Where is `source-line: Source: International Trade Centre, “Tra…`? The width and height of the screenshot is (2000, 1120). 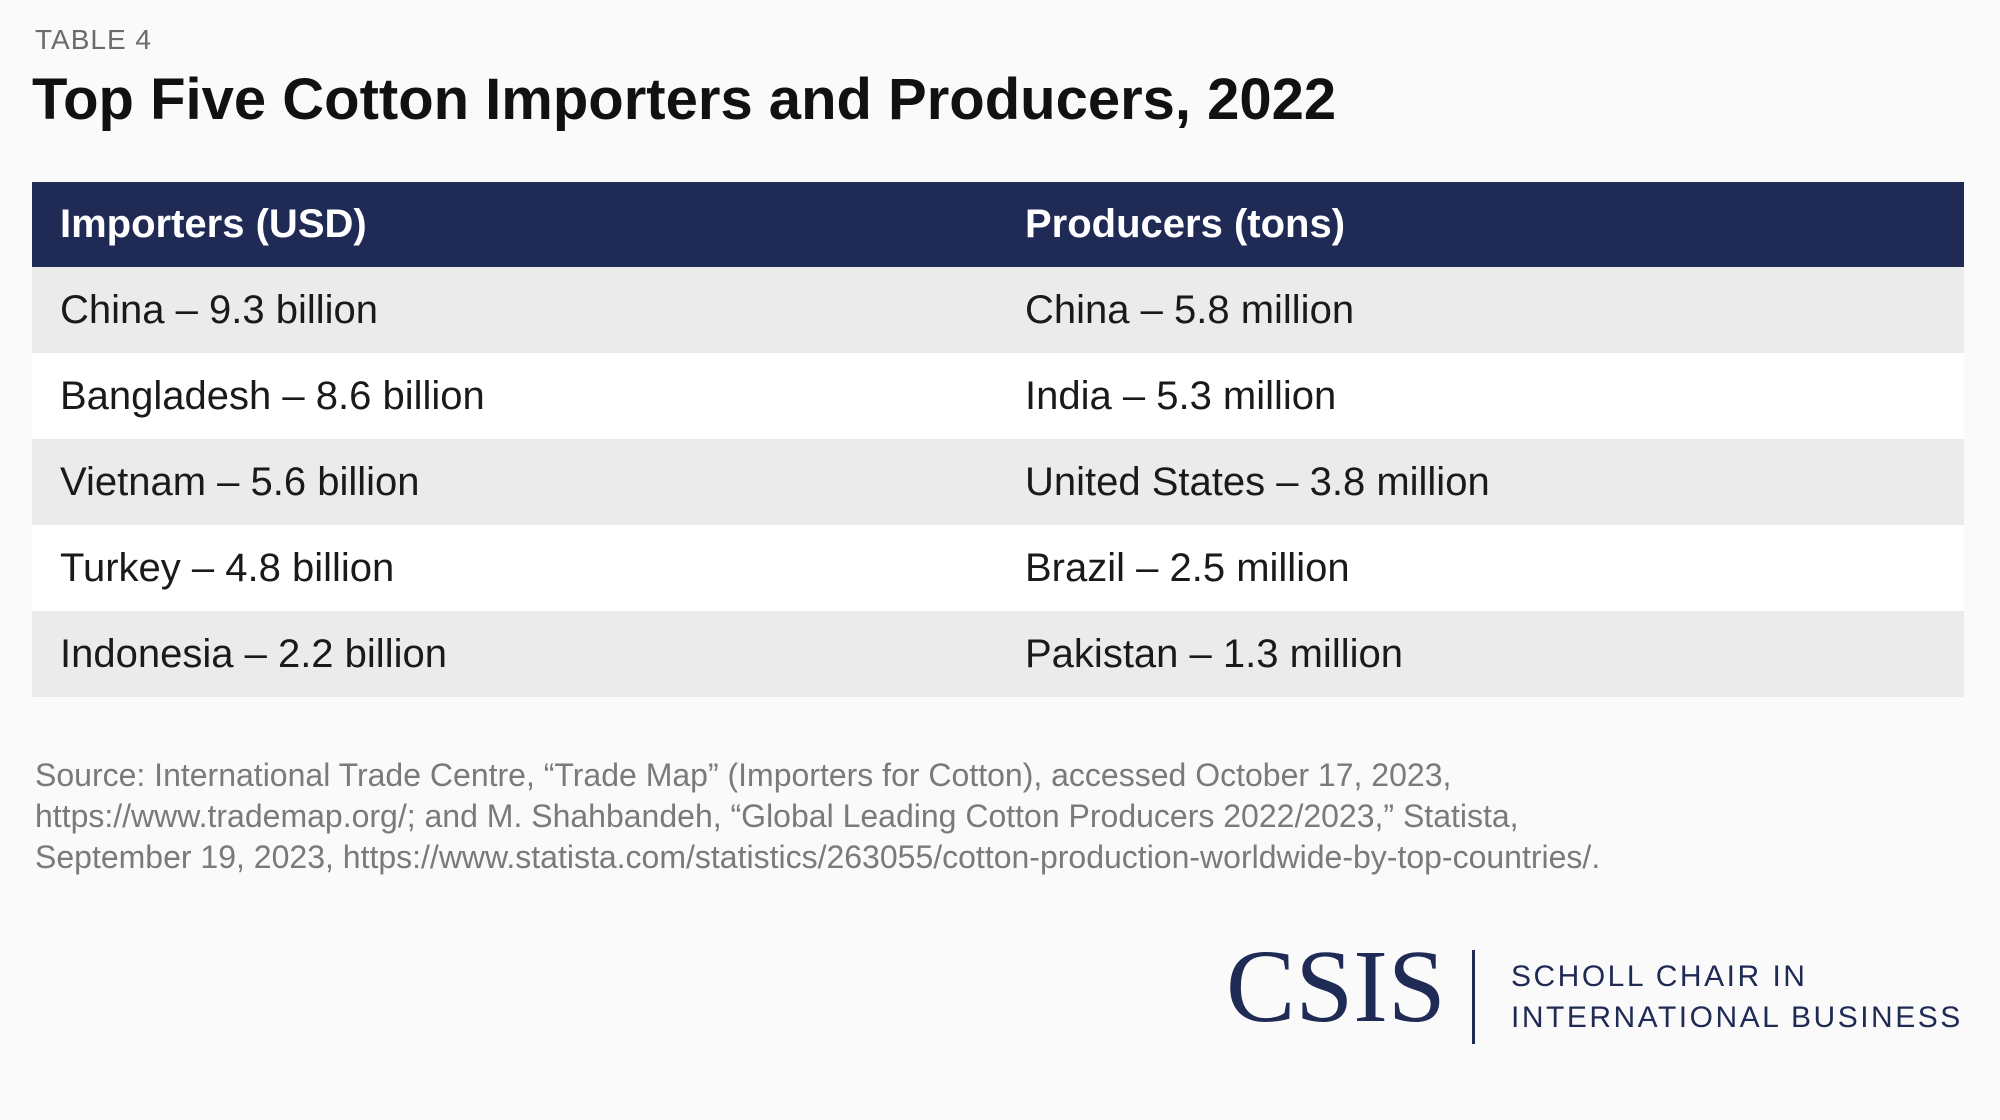
source-line: Source: International Trade Centre, “Tra… is located at coordinates (743, 775).